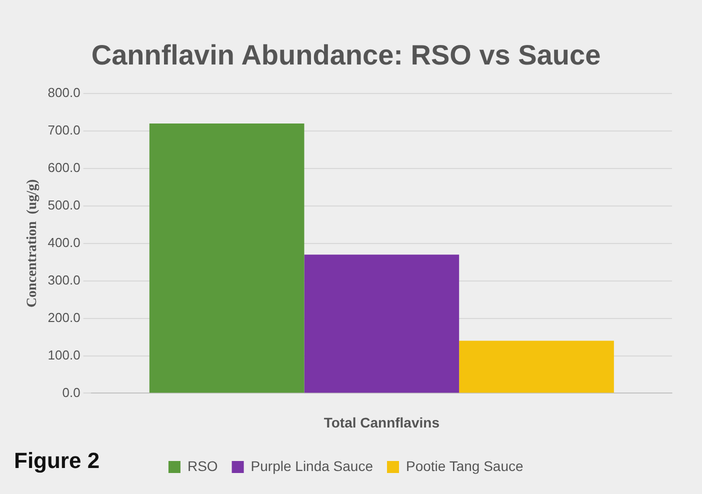 The width and height of the screenshot is (702, 494). What do you see at coordinates (64, 168) in the screenshot?
I see `y-tick-label: 600.0` at bounding box center [64, 168].